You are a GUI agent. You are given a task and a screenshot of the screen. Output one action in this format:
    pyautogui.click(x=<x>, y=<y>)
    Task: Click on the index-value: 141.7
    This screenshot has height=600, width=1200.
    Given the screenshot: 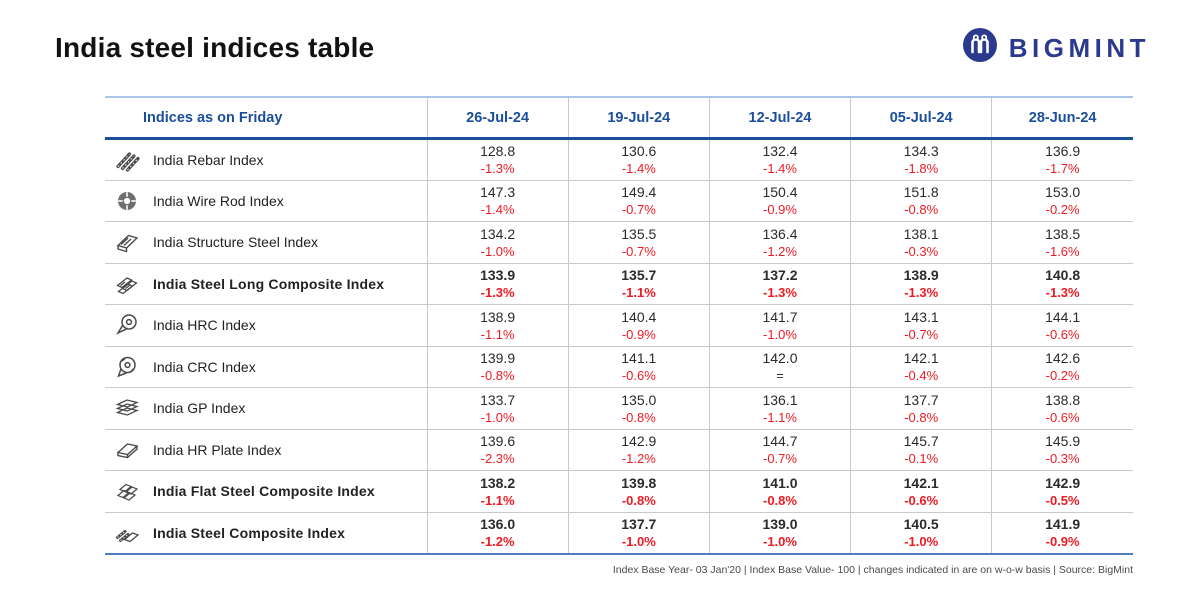 What is the action you would take?
    pyautogui.click(x=780, y=316)
    